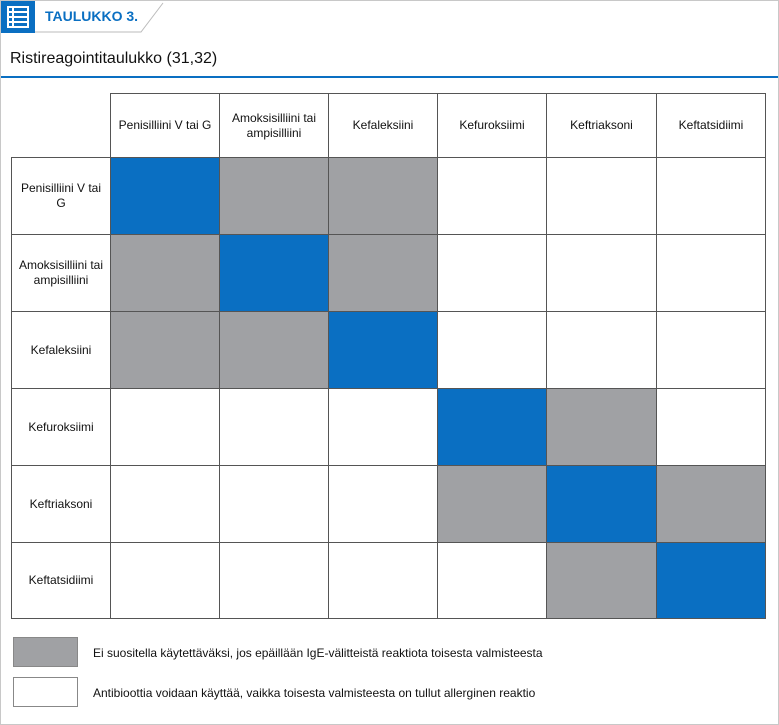  What do you see at coordinates (61, 580) in the screenshot?
I see `row-header: Keftatsidiimi` at bounding box center [61, 580].